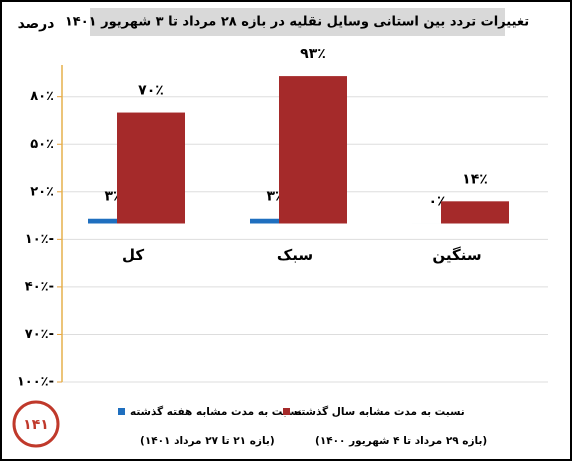 This screenshot has height=461, width=572. What do you see at coordinates (35, 382) in the screenshot?
I see `y-tick-label: ۱۰۰٪-` at bounding box center [35, 382].